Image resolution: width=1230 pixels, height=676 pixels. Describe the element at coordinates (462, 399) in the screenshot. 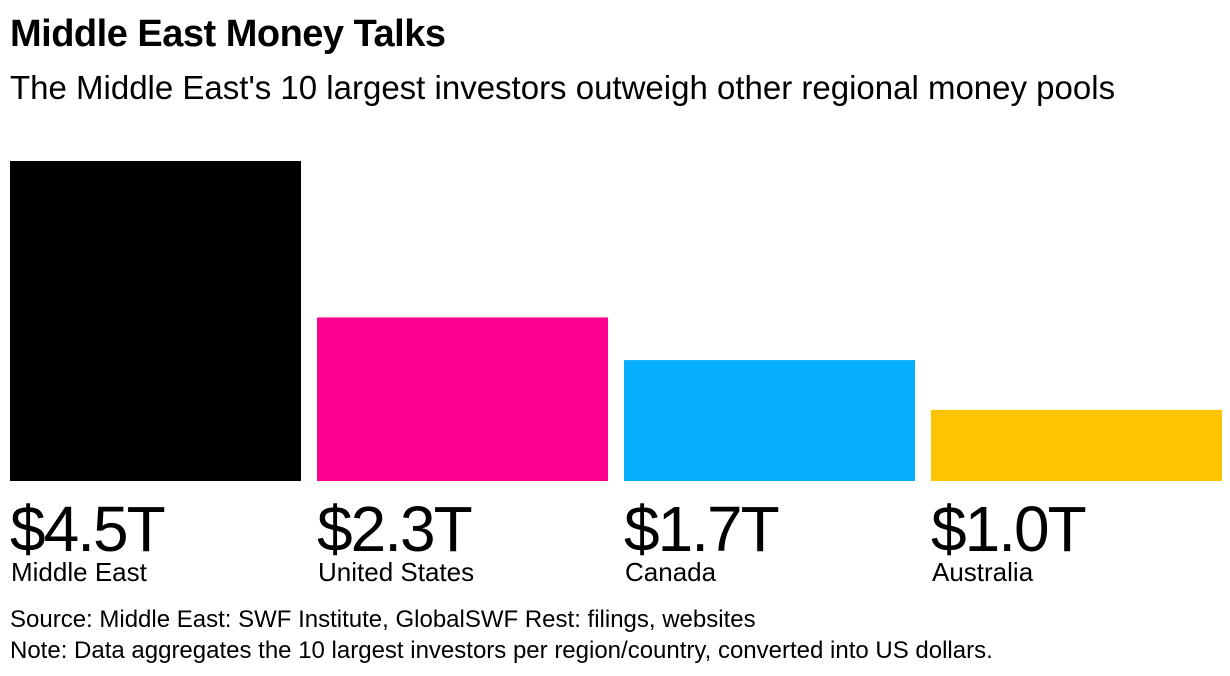

I see `bar-united-states` at that location.